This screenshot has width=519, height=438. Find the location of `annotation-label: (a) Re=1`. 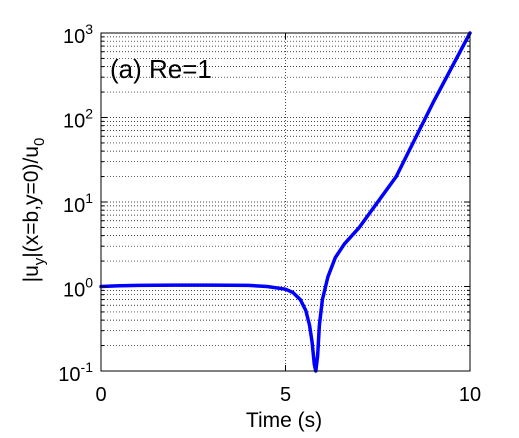

annotation-label: (a) Re=1 is located at coordinates (161, 69).